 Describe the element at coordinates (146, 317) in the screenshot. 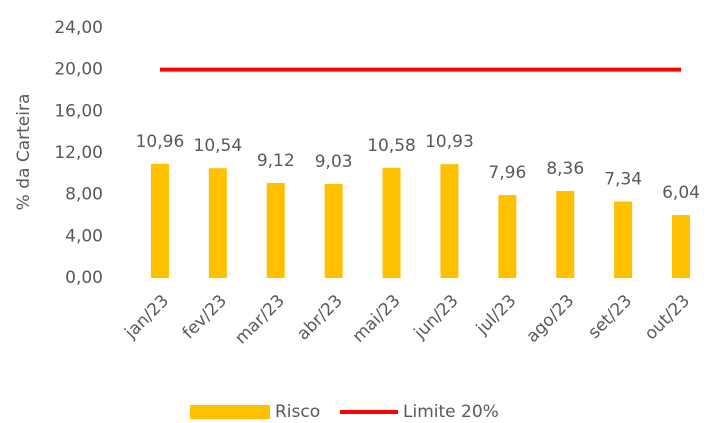

I see `x-tick-label: jan/23` at that location.